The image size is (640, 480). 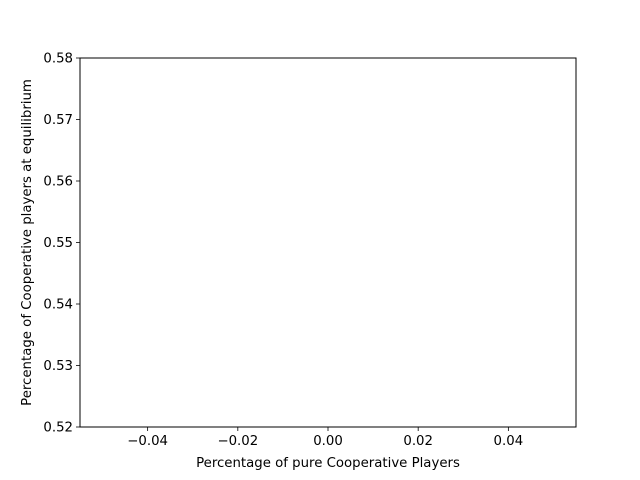 What do you see at coordinates (58, 366) in the screenshot?
I see `y-tick-label: 0.53` at bounding box center [58, 366].